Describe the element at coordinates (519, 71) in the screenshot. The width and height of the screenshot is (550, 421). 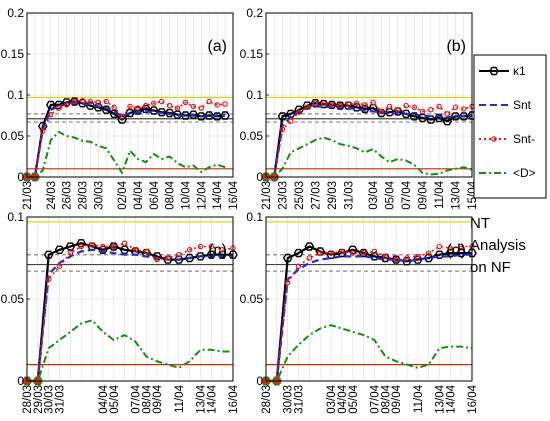
I see `legend-label: κ1` at that location.